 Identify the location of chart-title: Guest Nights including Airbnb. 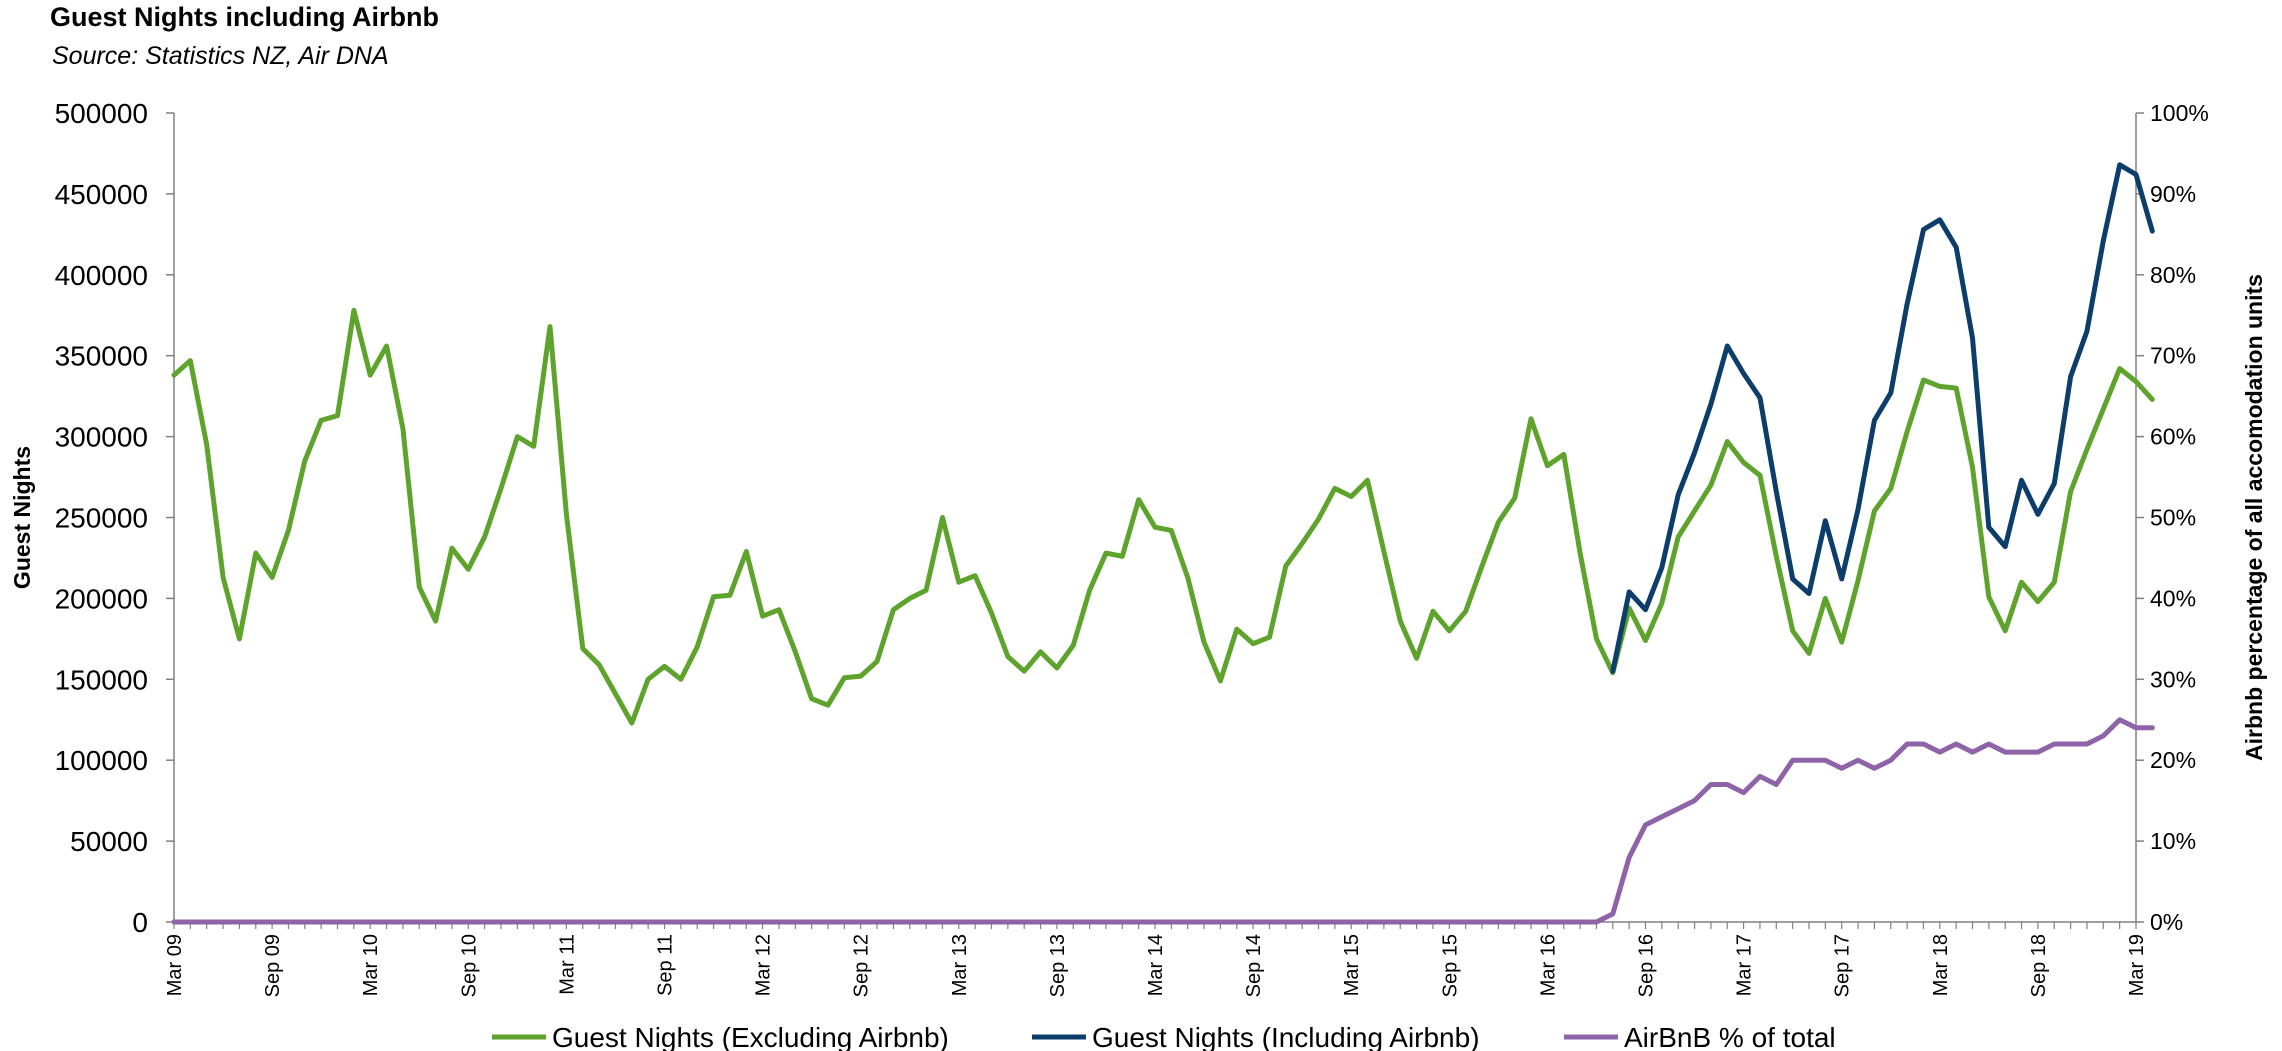
(244, 17).